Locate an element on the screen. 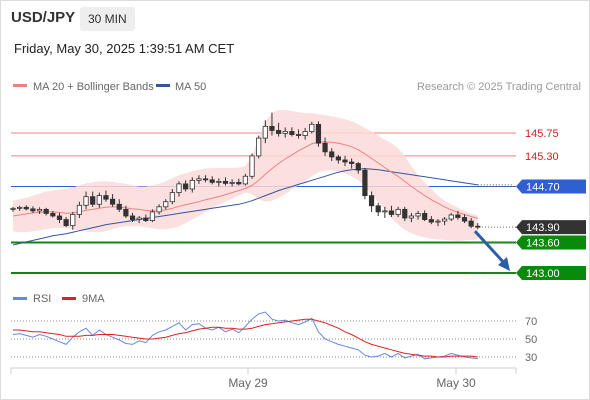 Image resolution: width=590 pixels, height=400 pixels. timeframe-badge: 30 MIN is located at coordinates (107, 19).